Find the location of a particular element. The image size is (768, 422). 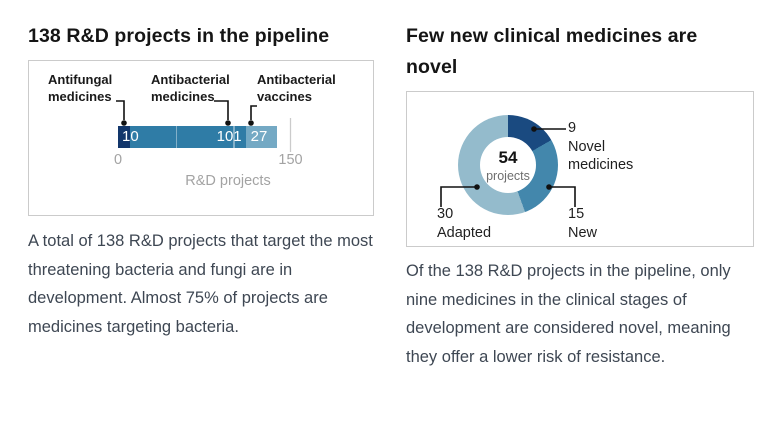

bar-segment-antibacterial-medicines: 101 is located at coordinates (187, 137).